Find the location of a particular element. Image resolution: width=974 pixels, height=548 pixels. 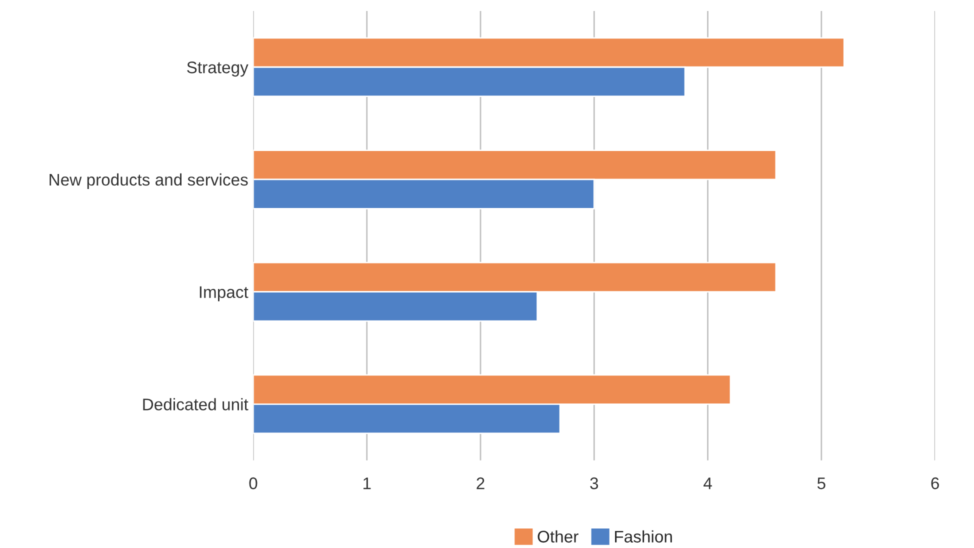

y-tick-label: New products and services is located at coordinates (149, 181).